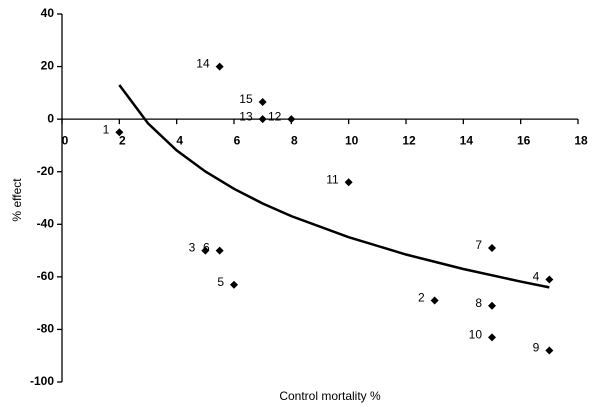 The width and height of the screenshot is (595, 410). What do you see at coordinates (524, 140) in the screenshot?
I see `x-tick-label: 16` at bounding box center [524, 140].